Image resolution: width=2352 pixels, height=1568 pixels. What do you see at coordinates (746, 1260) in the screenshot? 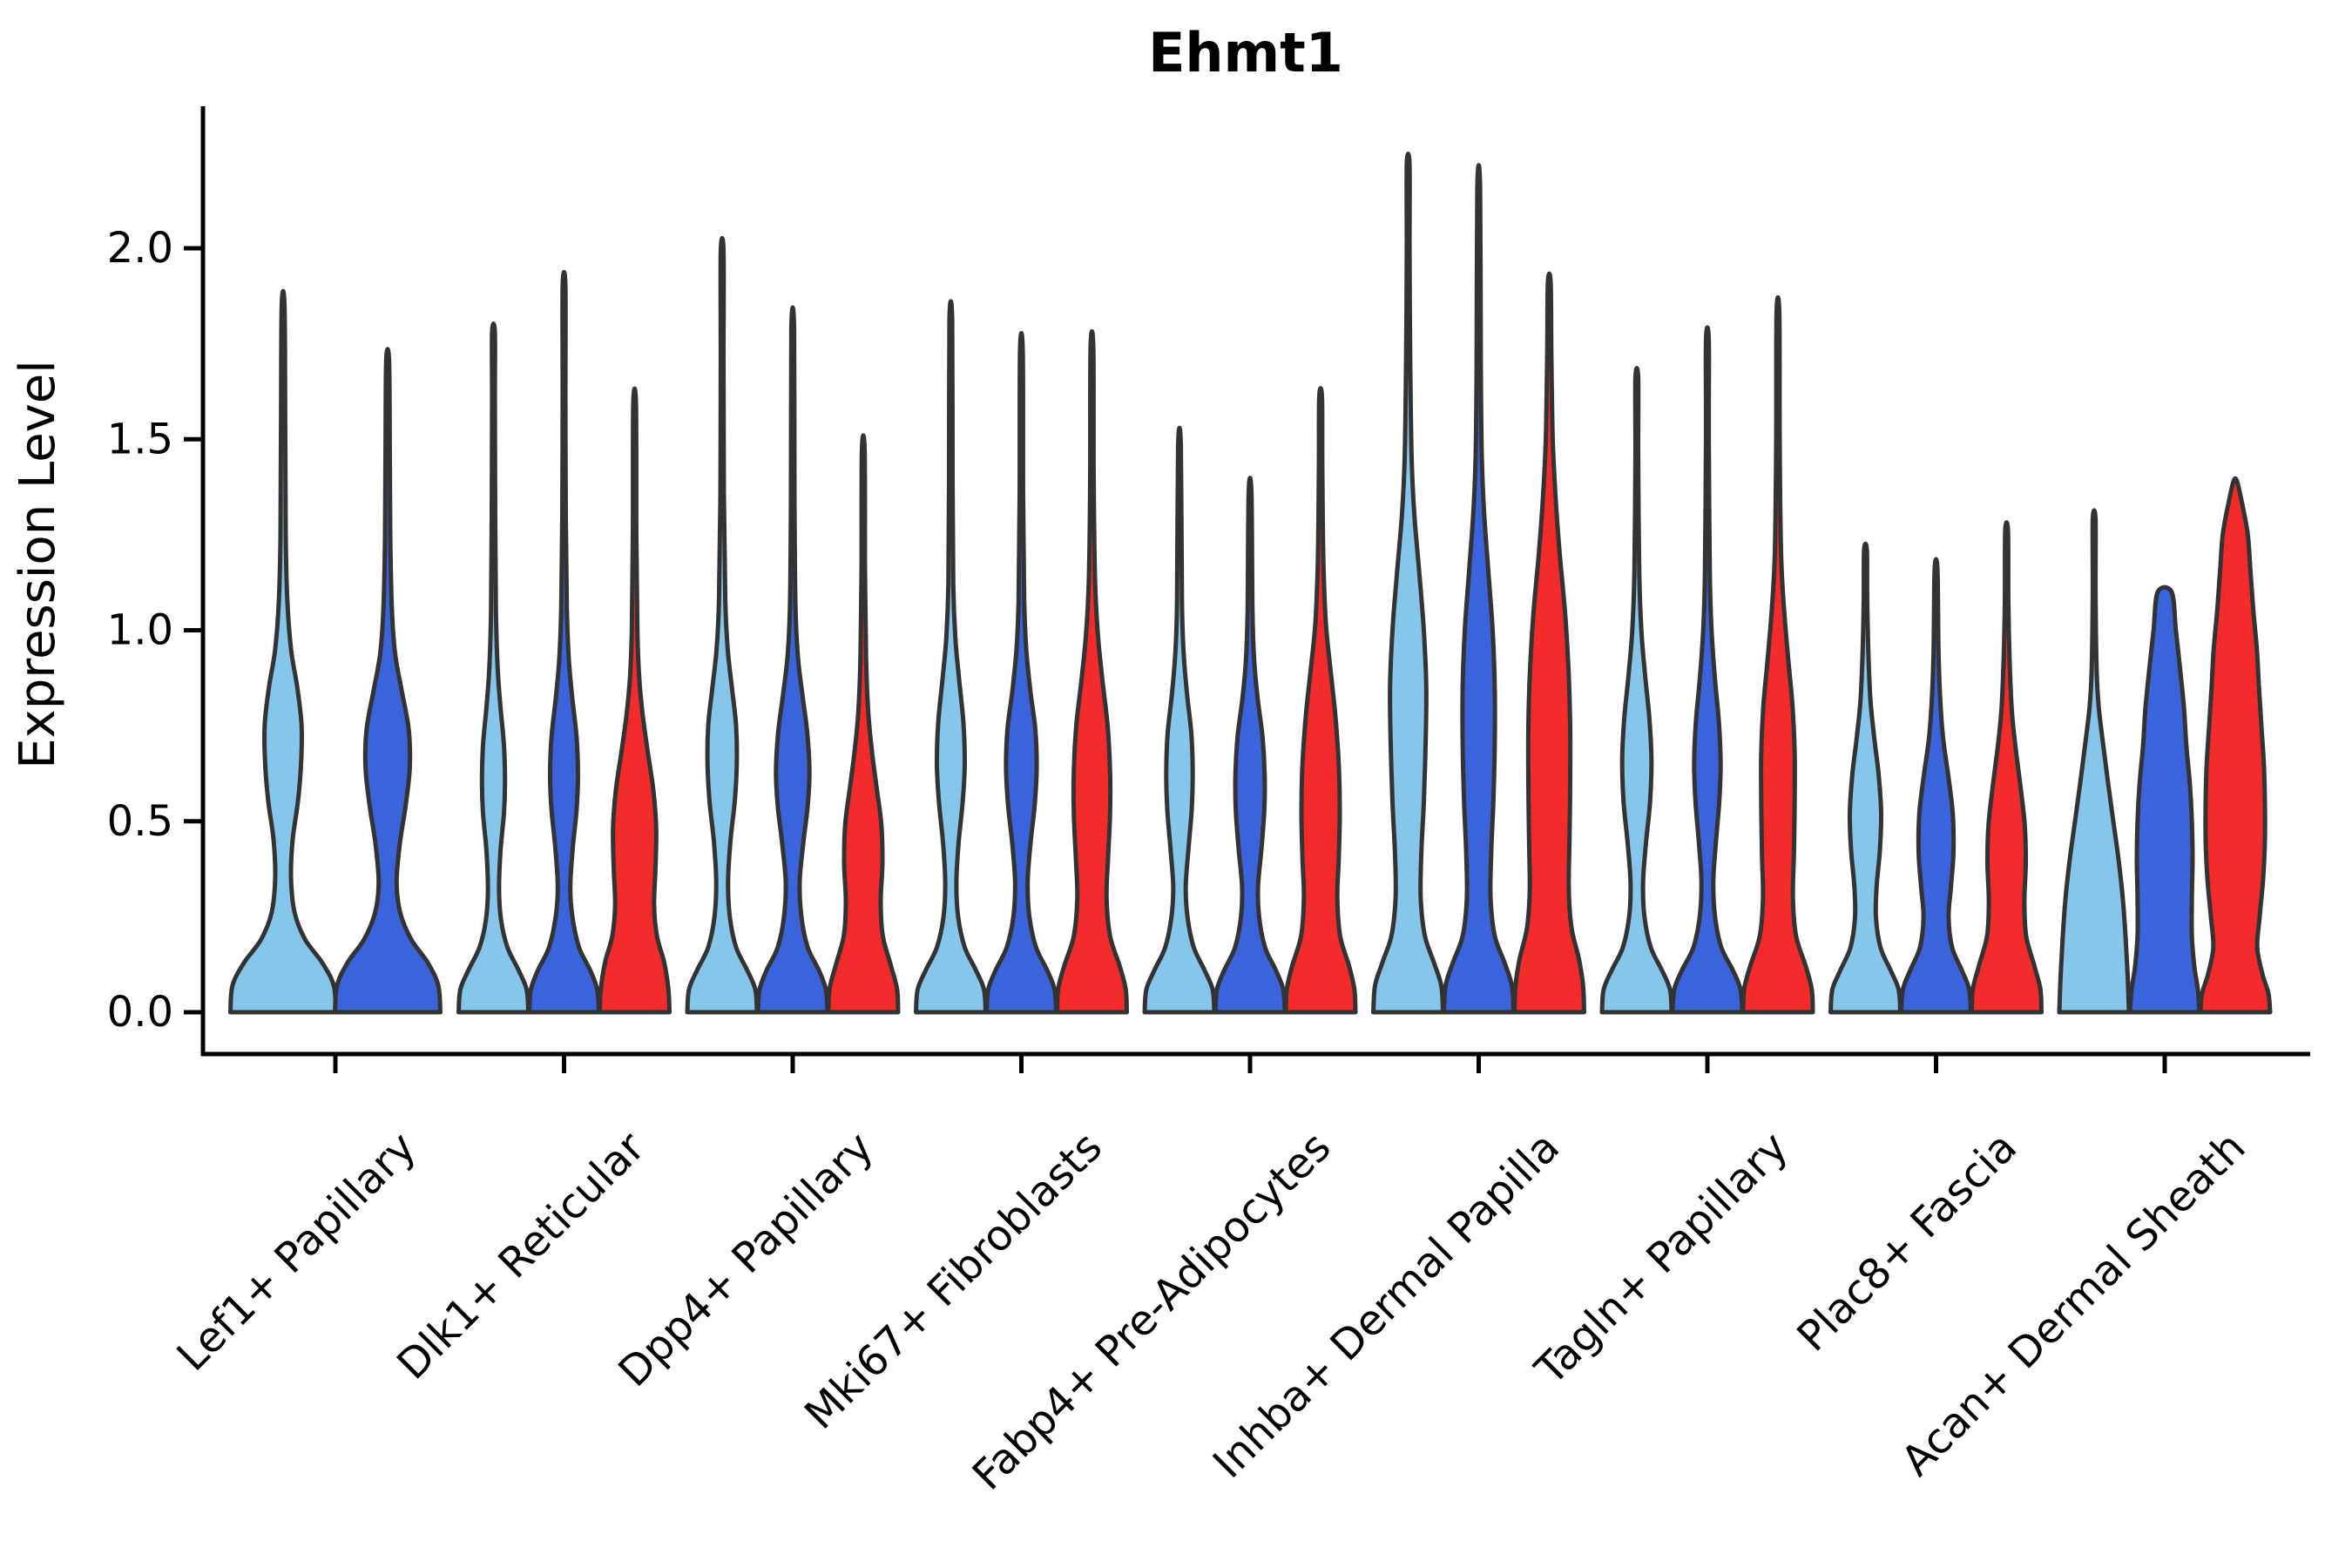
I see `x-tick-label: Dpp4+ Papillary` at bounding box center [746, 1260].